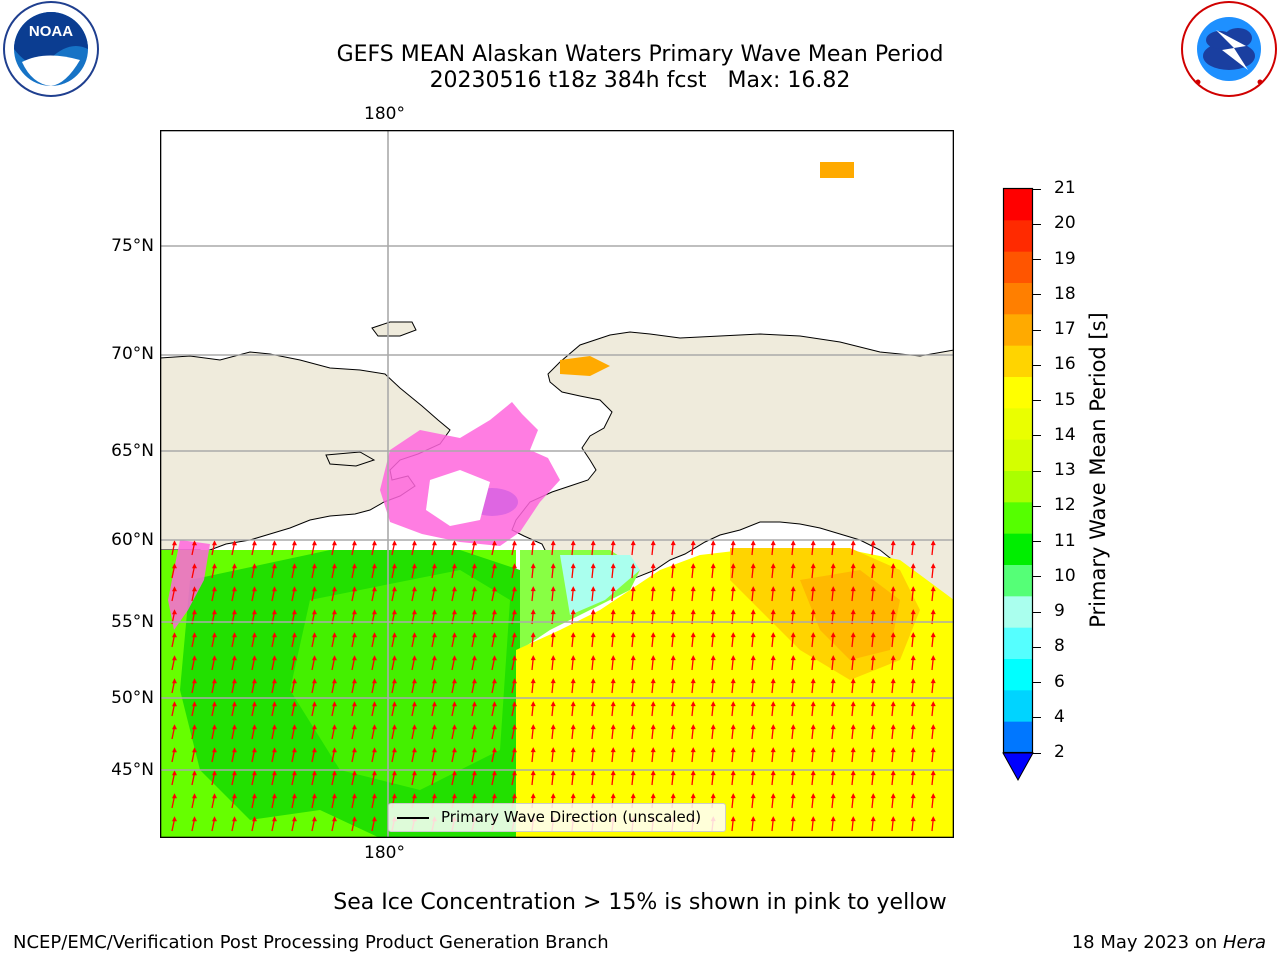  I want to click on footer-date-text: 18 May 2023 on, so click(1147, 942).